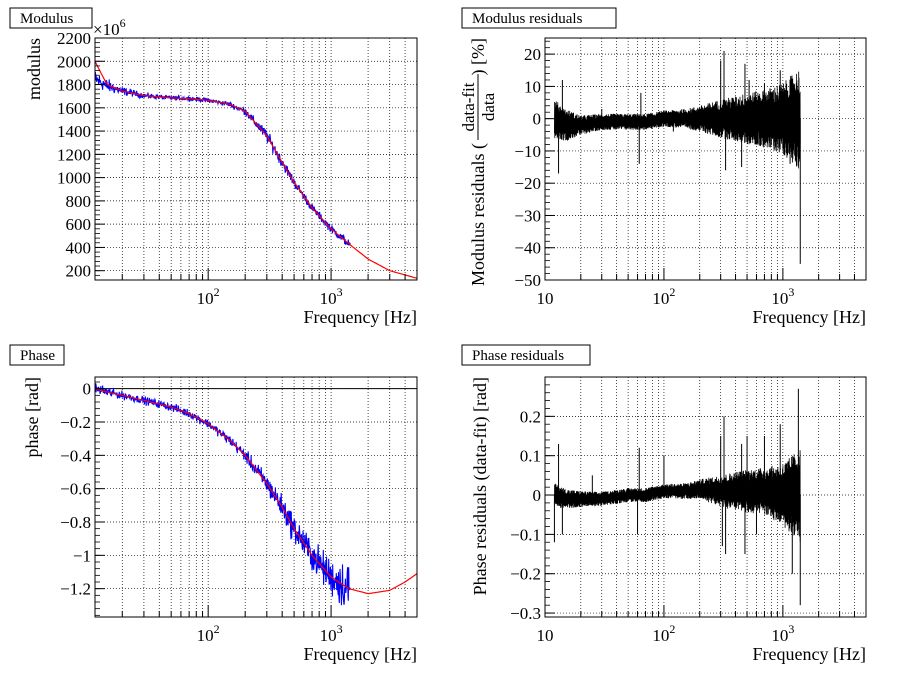  I want to click on y-tick-label: −1.2, so click(75, 589).